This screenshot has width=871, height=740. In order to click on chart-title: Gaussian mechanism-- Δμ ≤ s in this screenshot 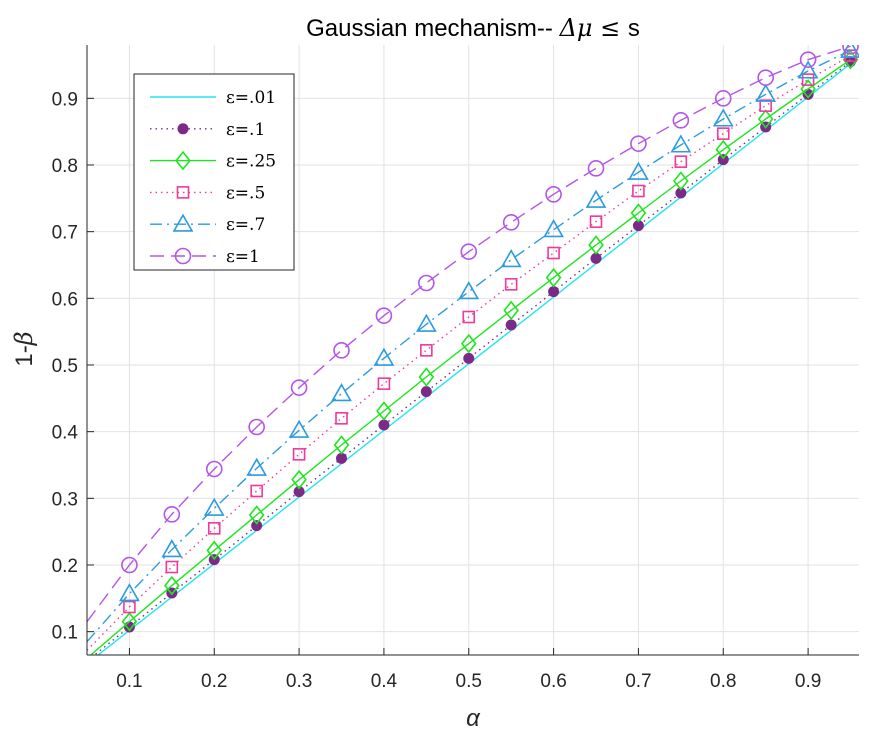, I will do `click(473, 28)`.